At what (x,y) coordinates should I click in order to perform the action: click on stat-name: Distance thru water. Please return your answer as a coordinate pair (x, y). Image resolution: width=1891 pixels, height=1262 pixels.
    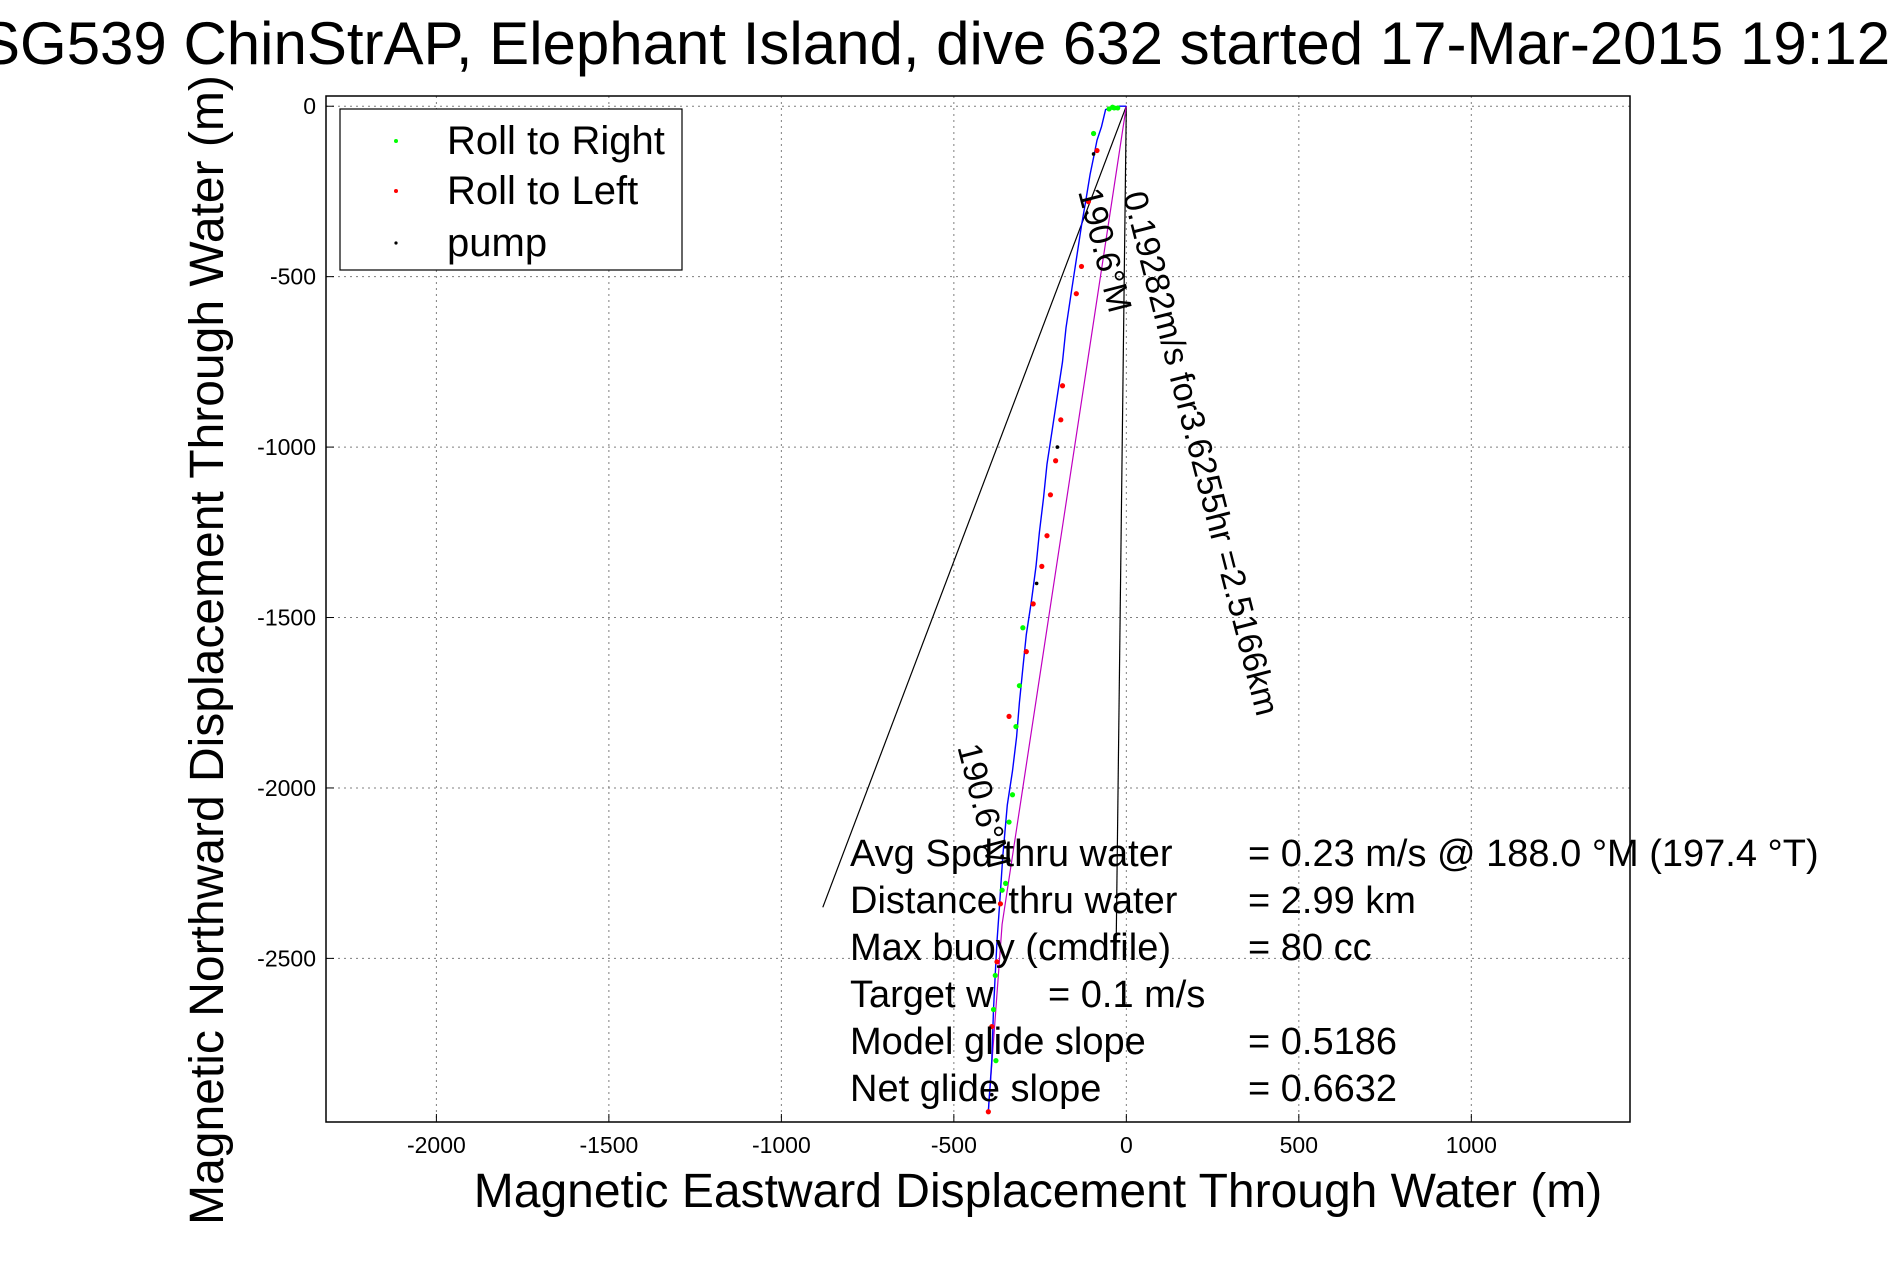
    Looking at the image, I should click on (1014, 901).